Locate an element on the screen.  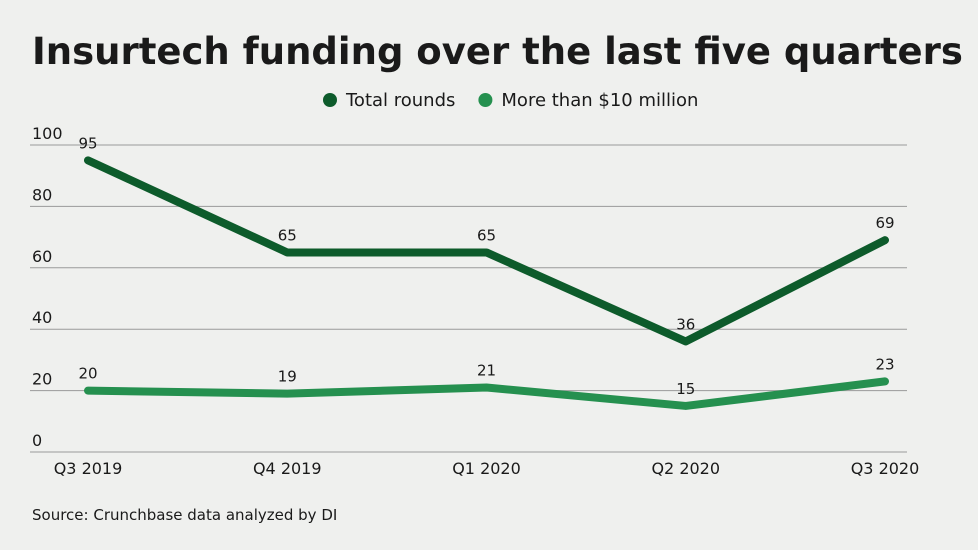
legend-label: More than $10 million is located at coordinates (599, 100).